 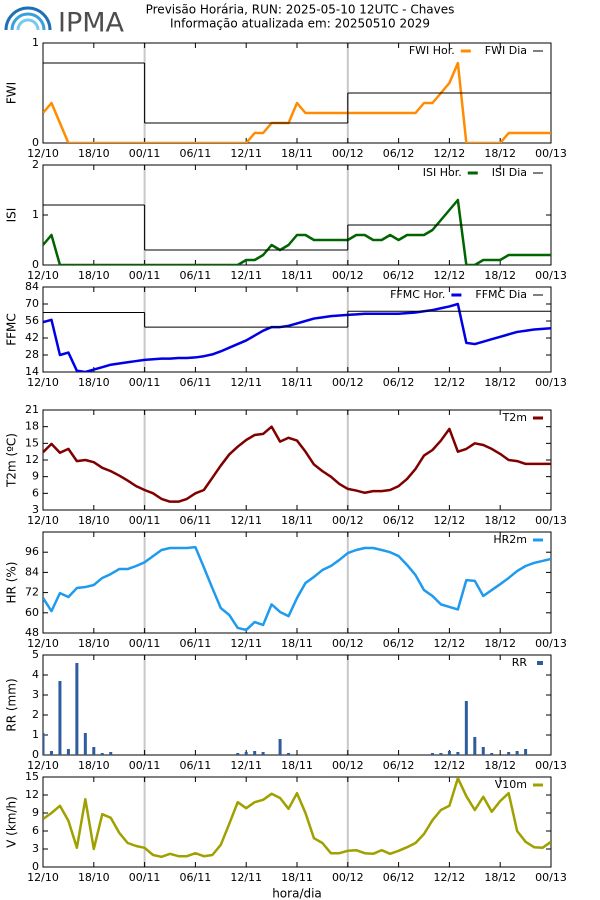 I want to click on y-tick-label: 72, so click(x=32, y=592).